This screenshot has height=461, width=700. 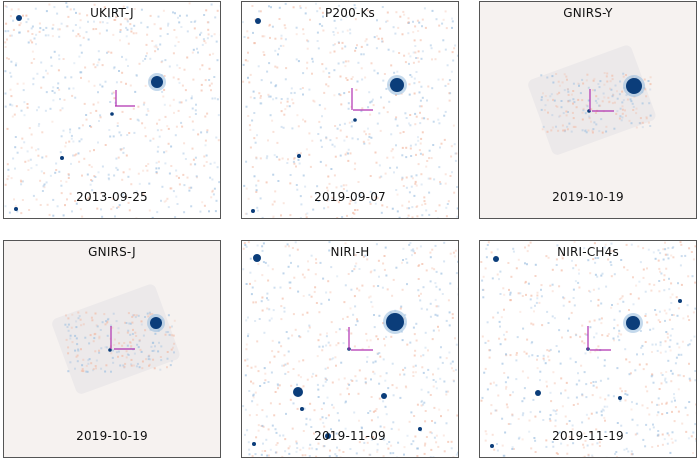 I want to click on panel-4-image, so click(x=112, y=349).